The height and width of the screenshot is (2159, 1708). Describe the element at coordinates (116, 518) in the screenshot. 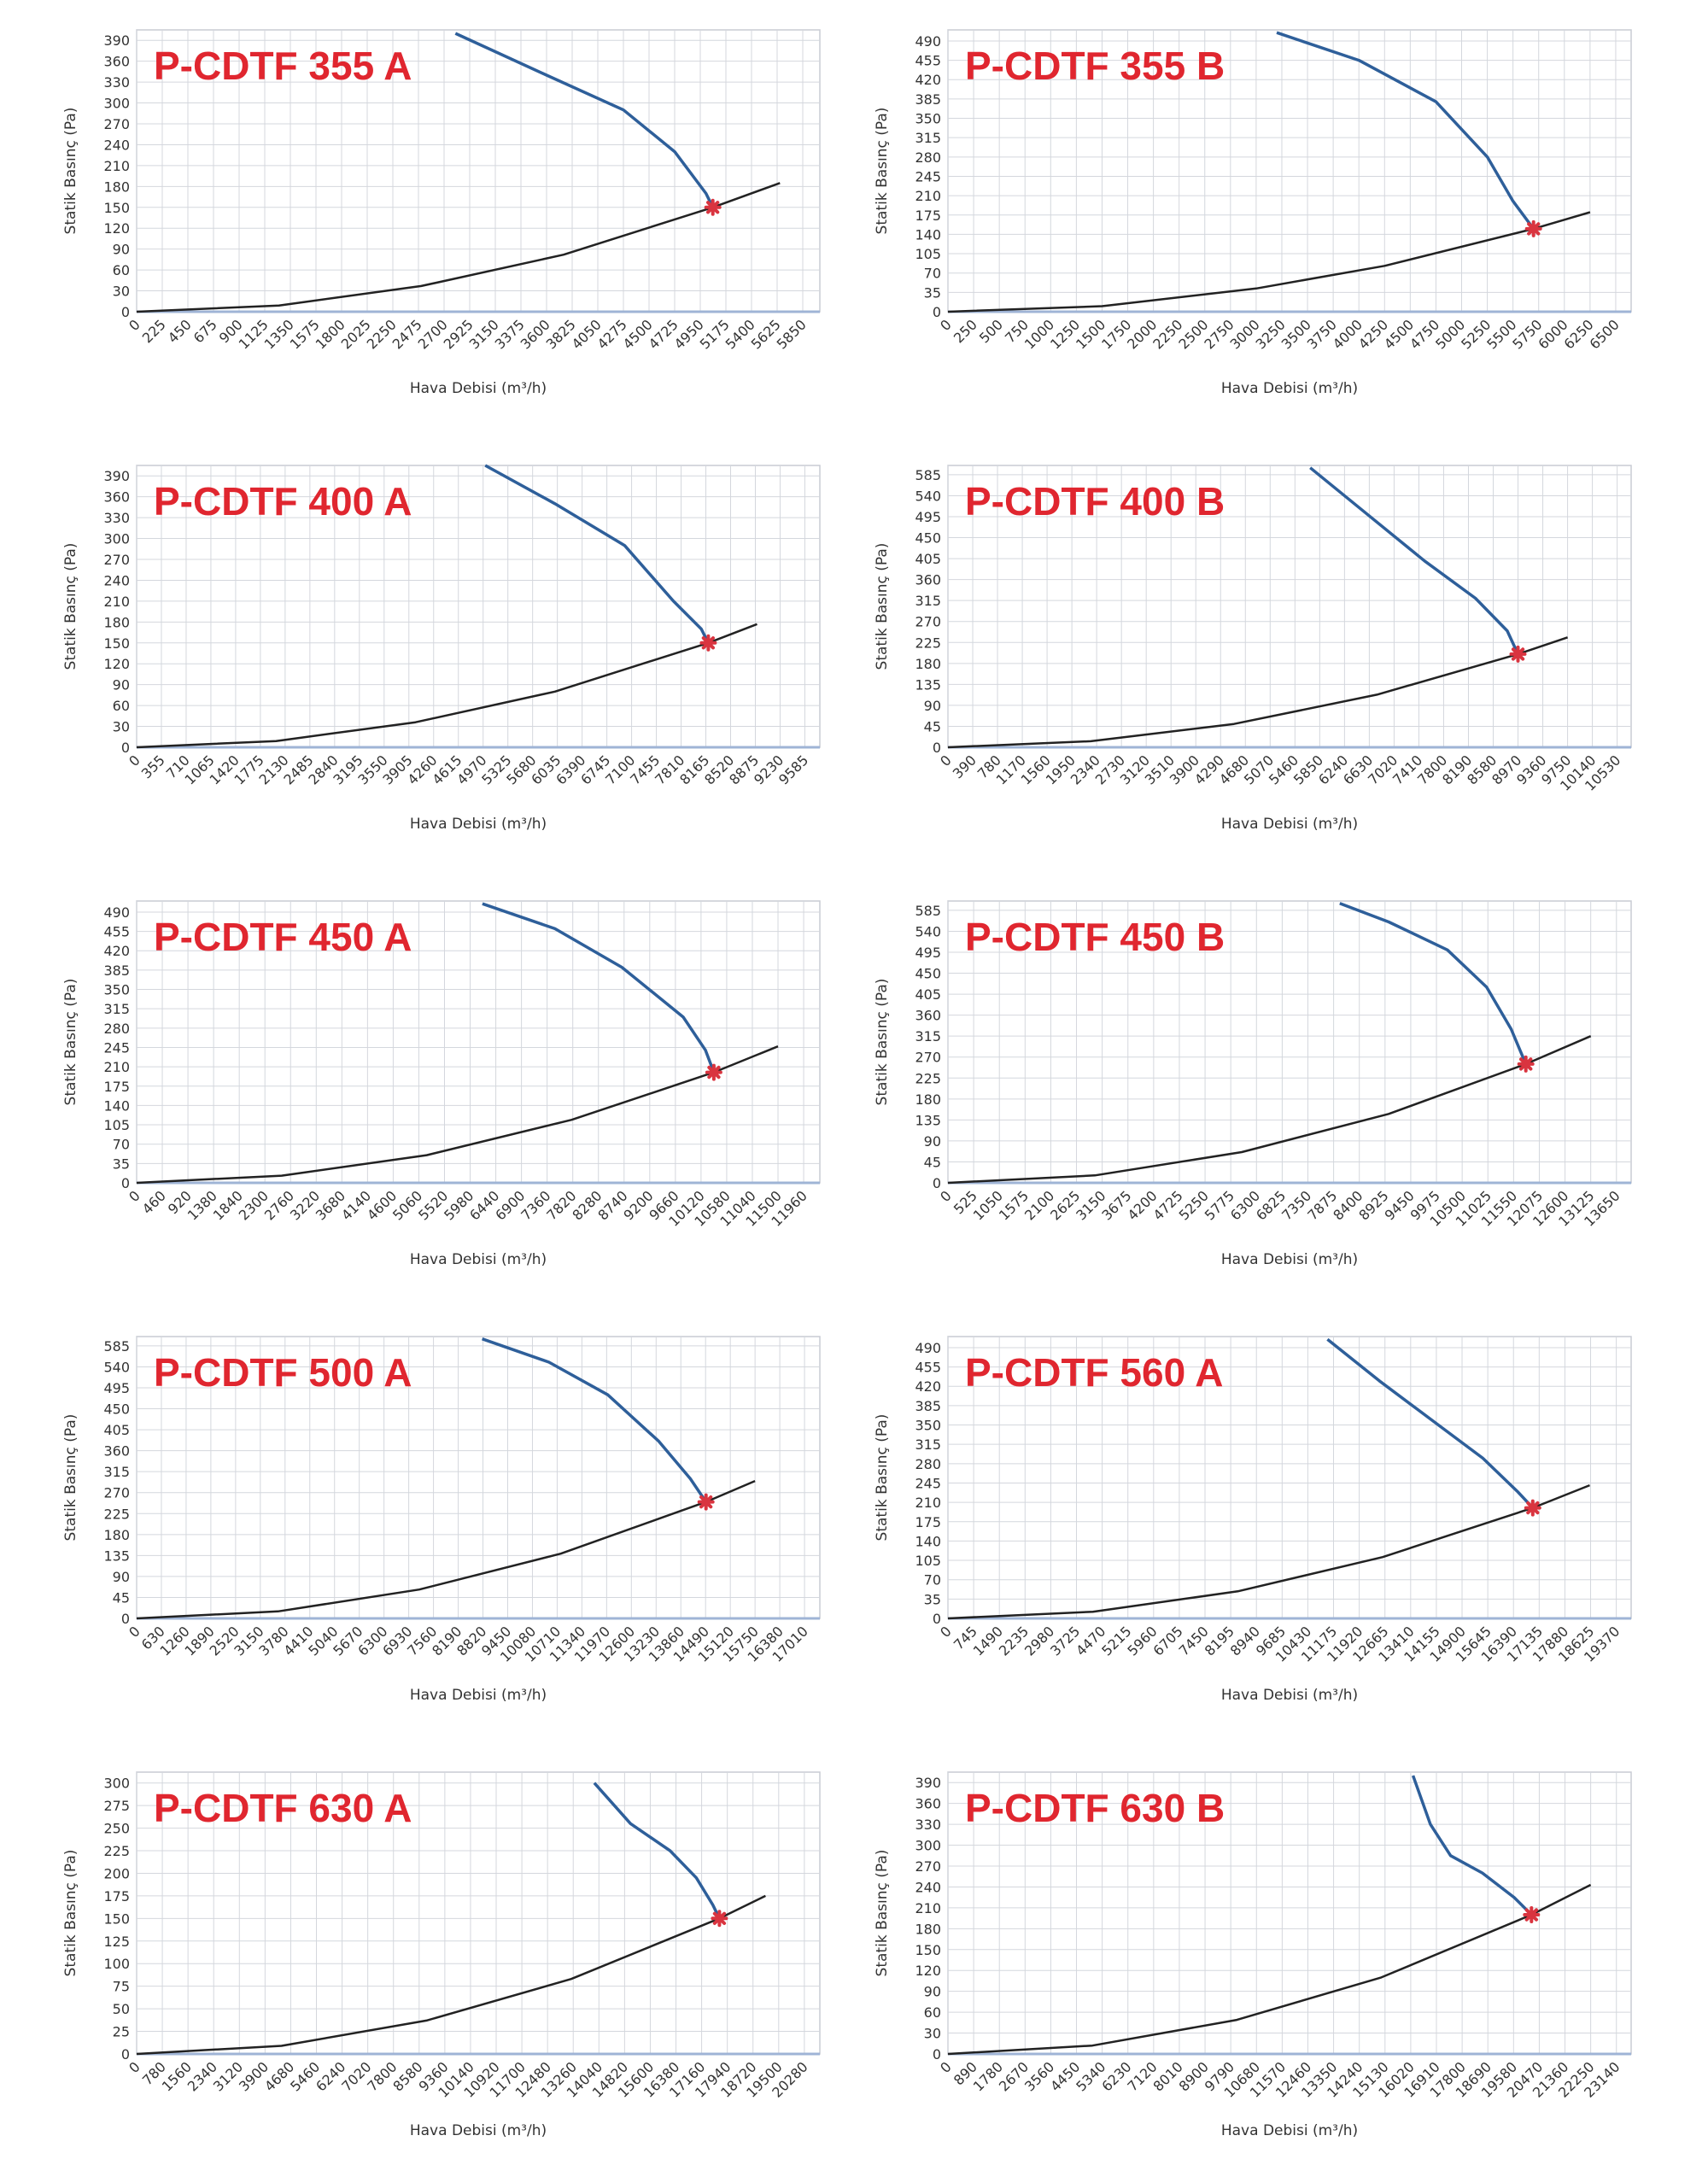

I see `y-tick-label: 330` at that location.